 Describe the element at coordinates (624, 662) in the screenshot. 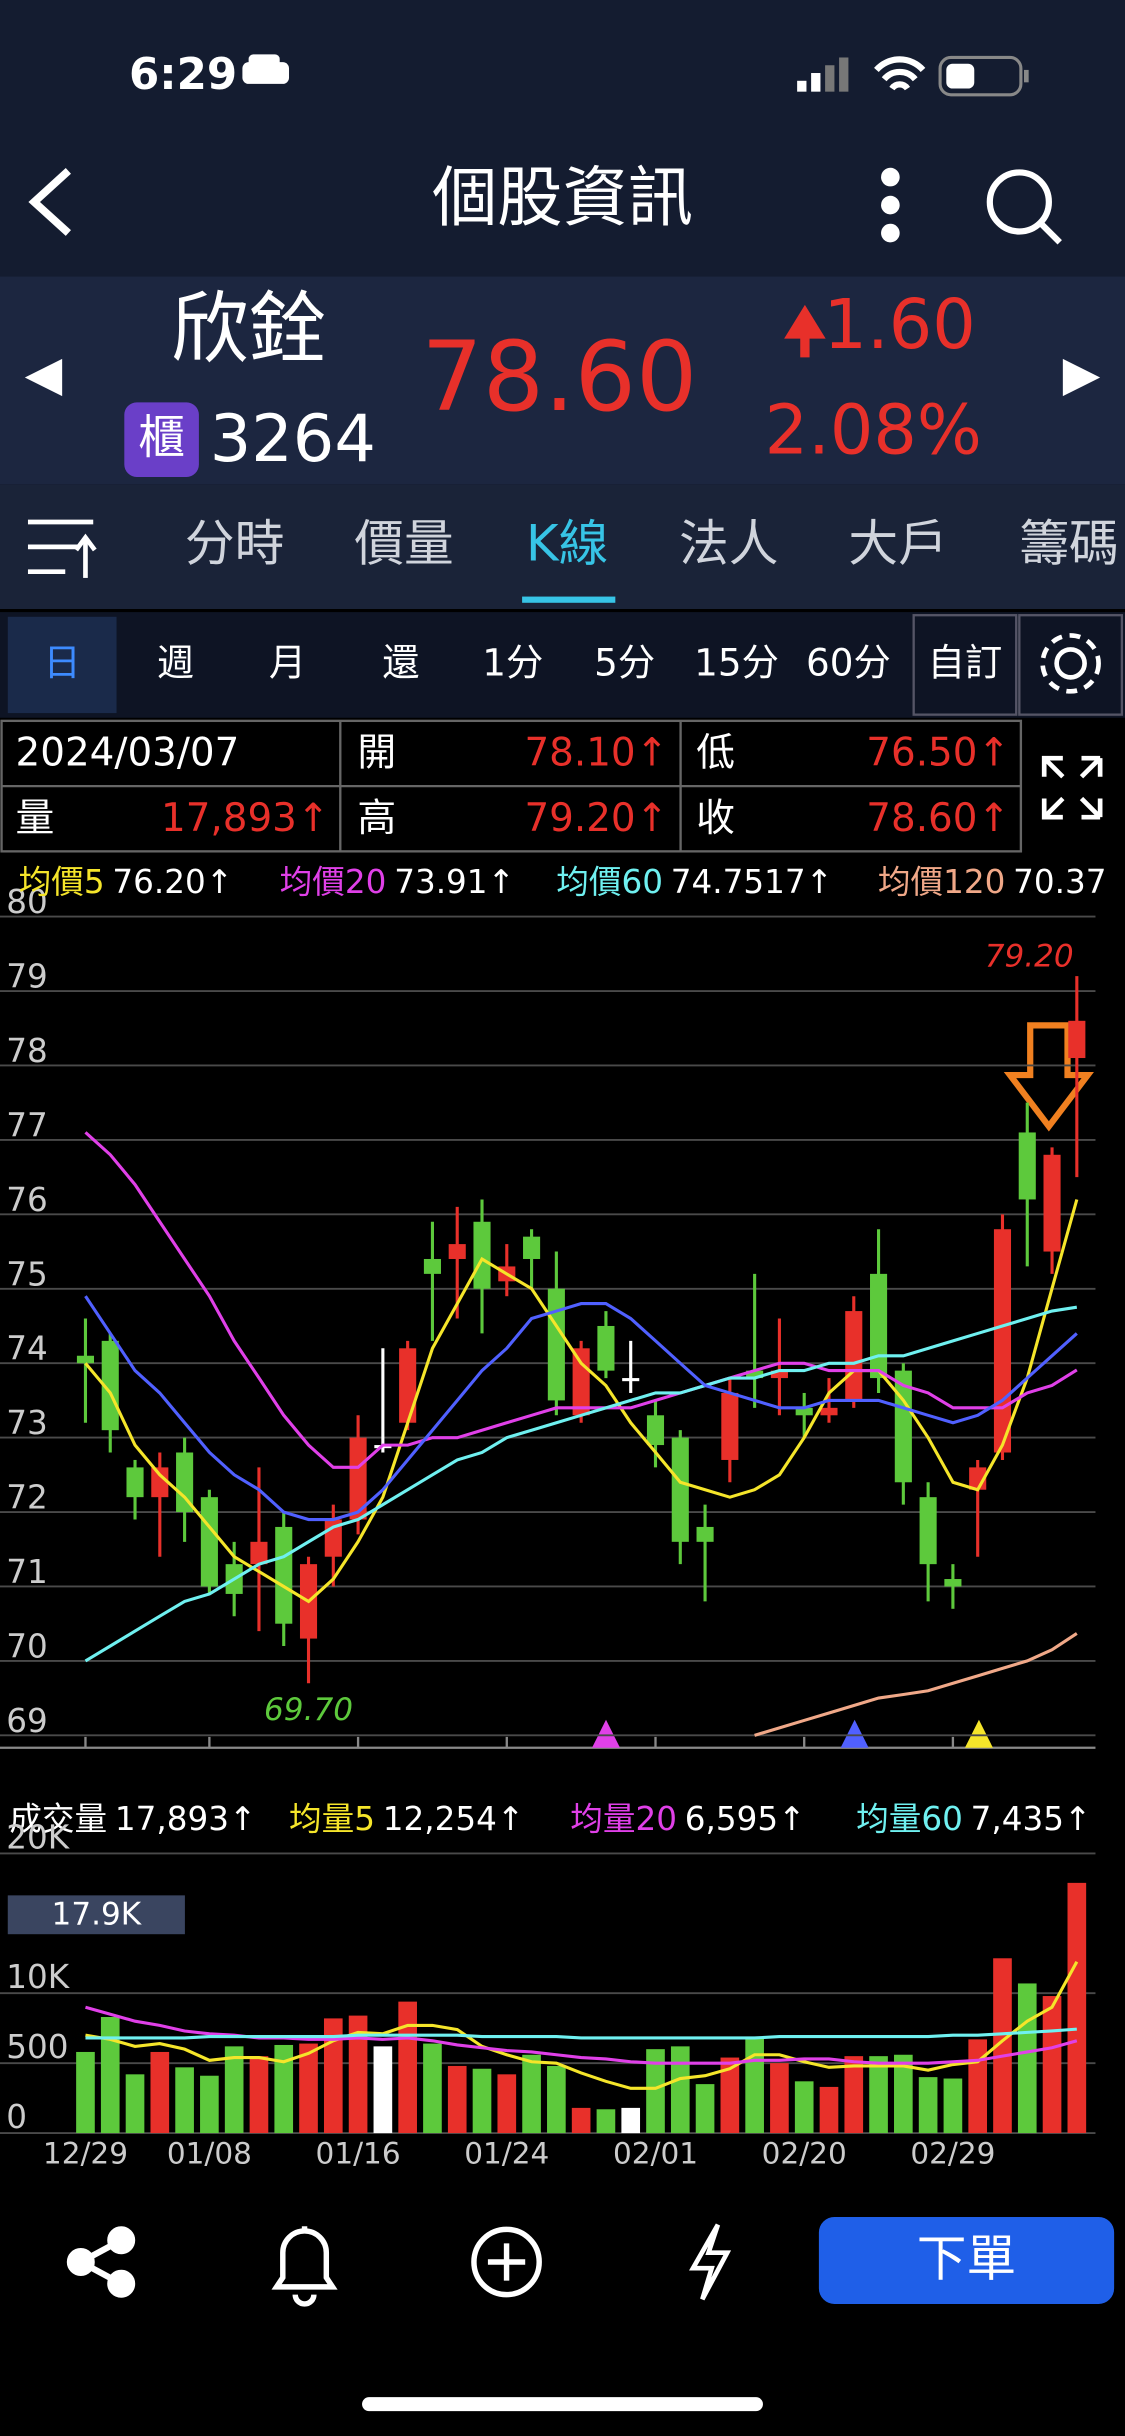

I see `period-tab: 5分` at that location.